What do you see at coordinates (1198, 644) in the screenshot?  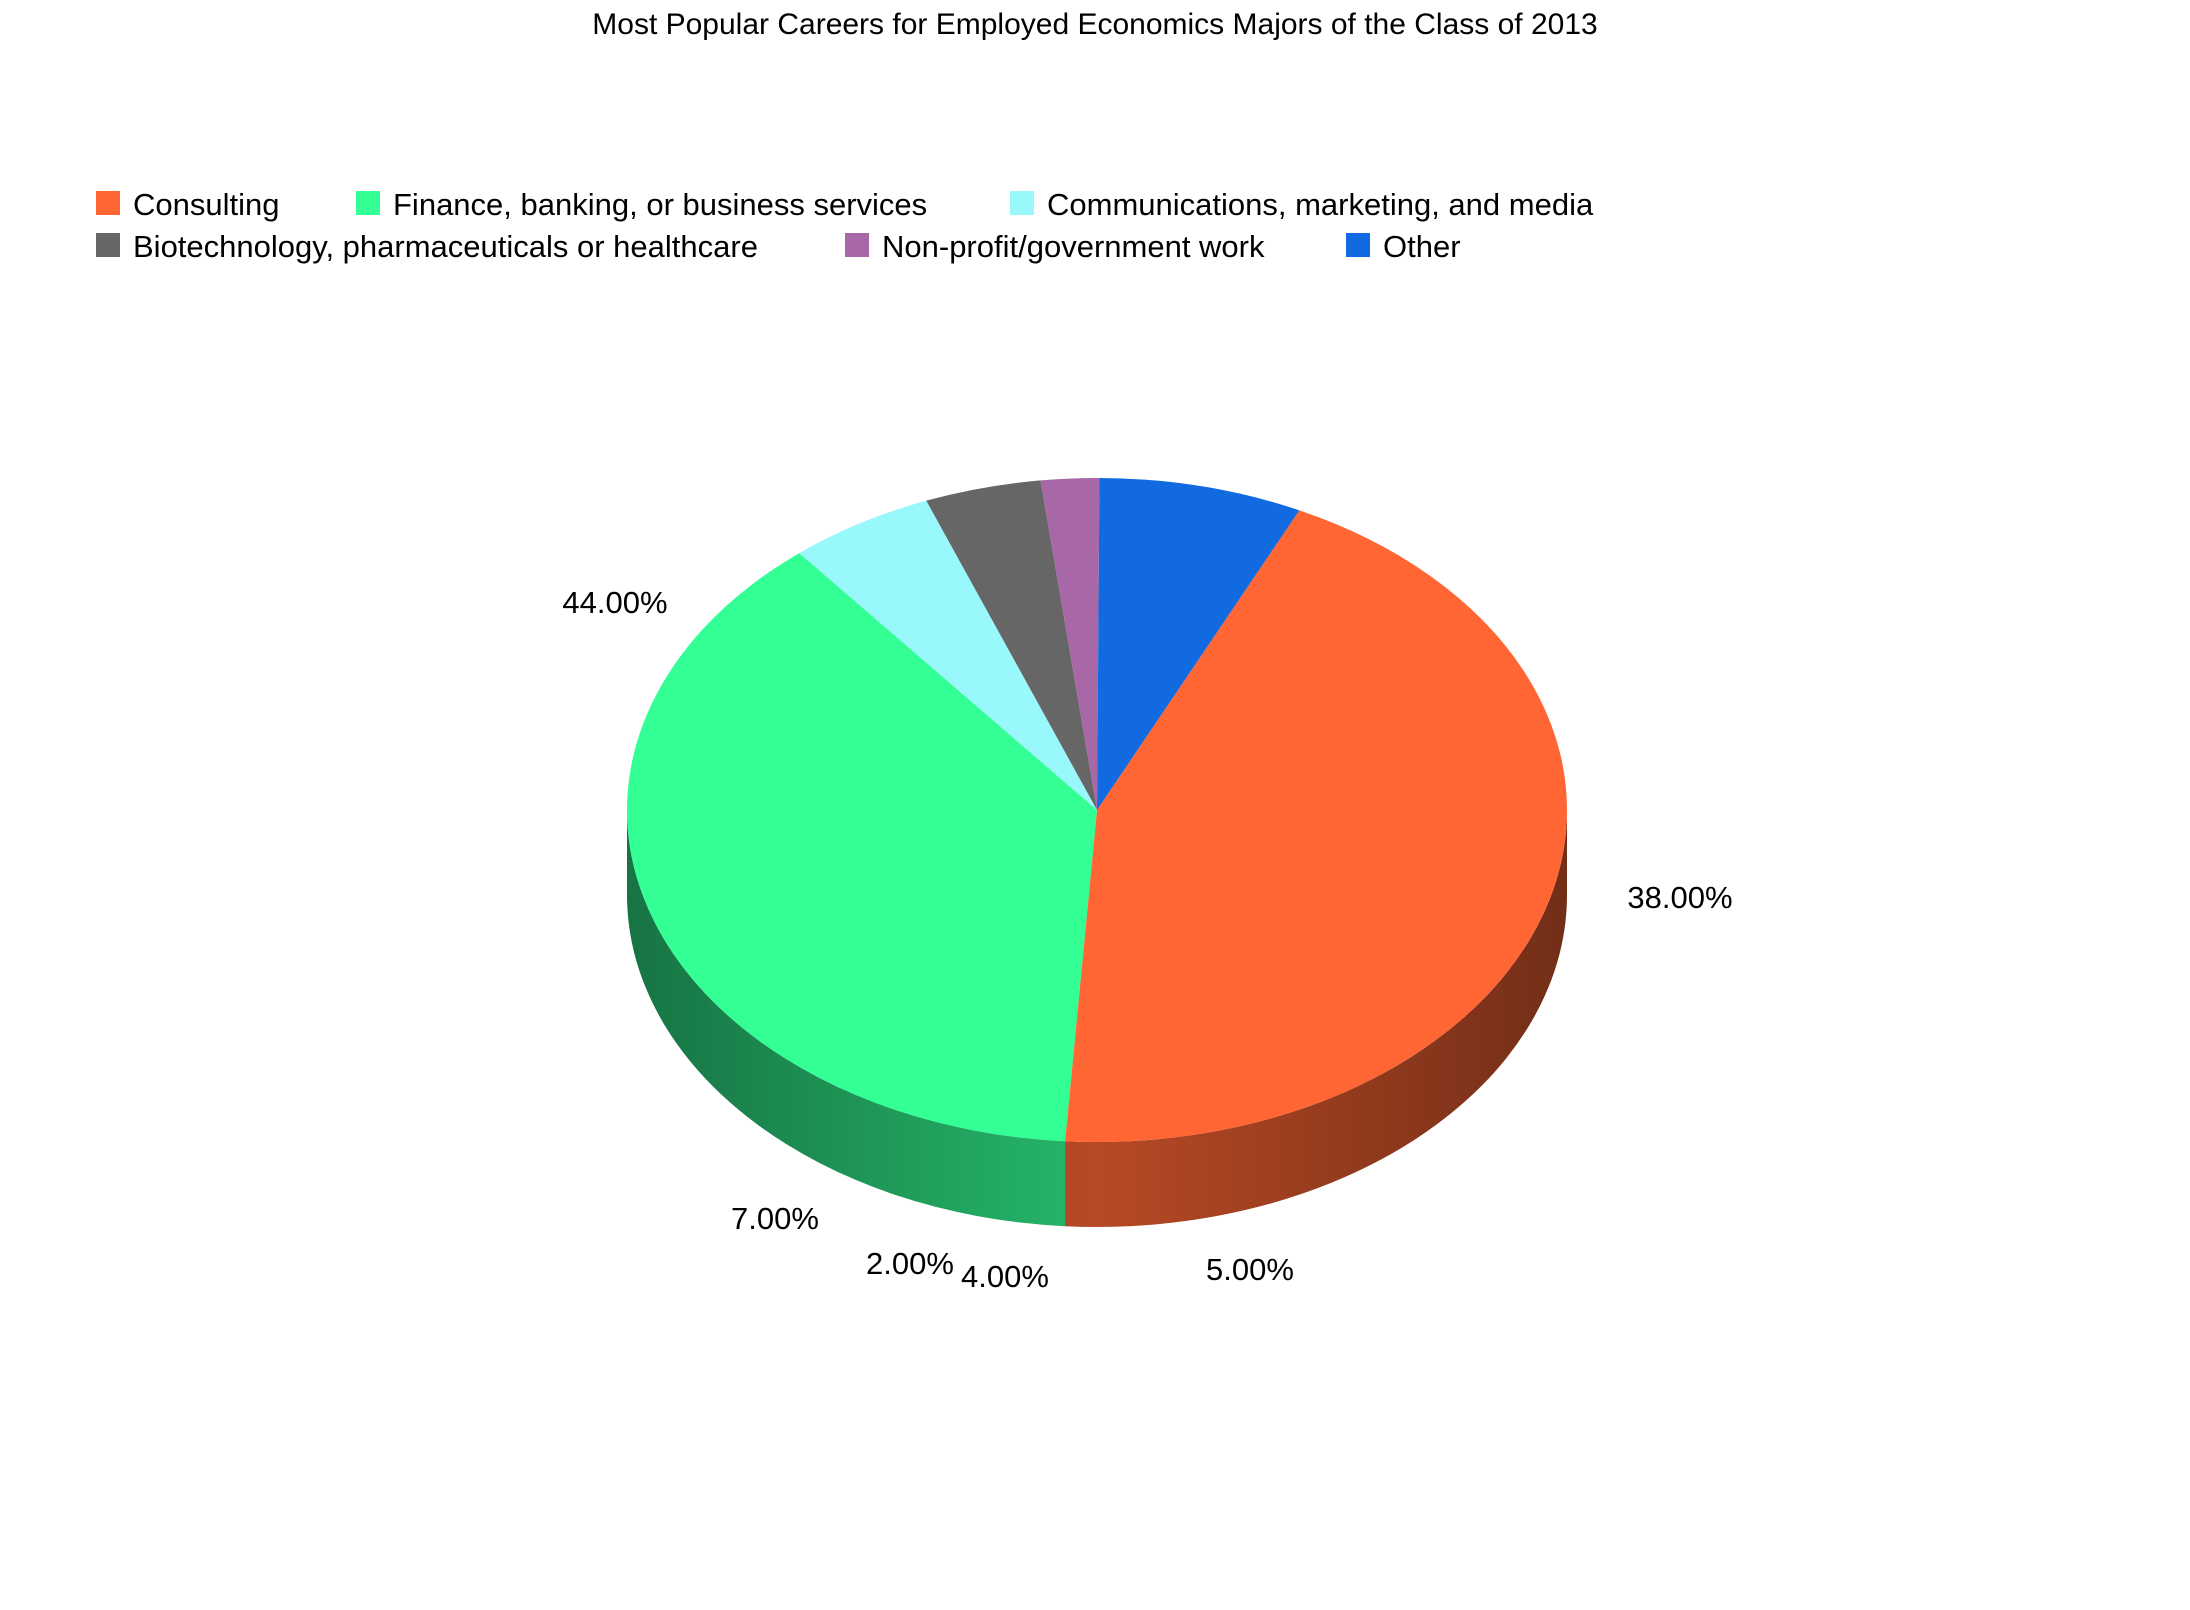 I see `slice-other` at bounding box center [1198, 644].